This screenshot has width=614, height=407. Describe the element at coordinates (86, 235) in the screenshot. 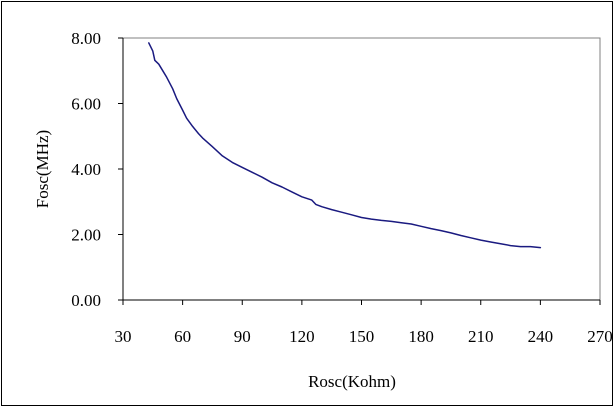

I see `y-tick-label: 2.00` at that location.